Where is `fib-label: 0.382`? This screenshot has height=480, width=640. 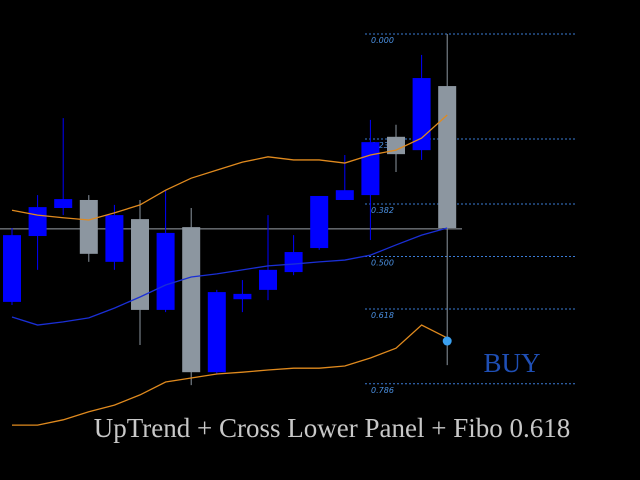 fib-label: 0.382 is located at coordinates (382, 210).